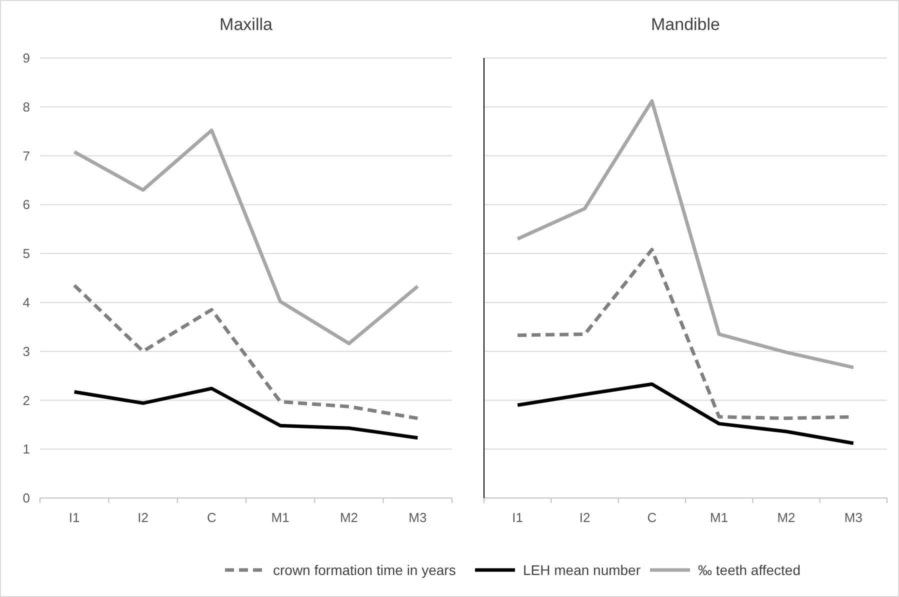 Image resolution: width=899 pixels, height=597 pixels. What do you see at coordinates (685, 24) in the screenshot?
I see `chart-title: Mandible` at bounding box center [685, 24].